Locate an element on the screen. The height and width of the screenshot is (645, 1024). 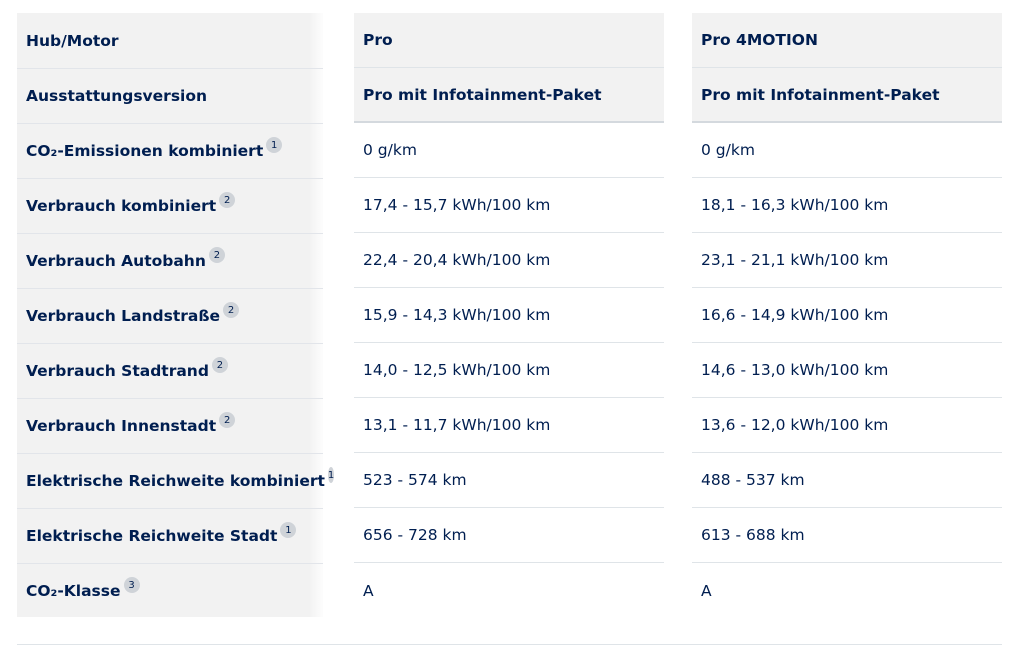
label-text: Elektrische Reichweite Stadt is located at coordinates (152, 536).